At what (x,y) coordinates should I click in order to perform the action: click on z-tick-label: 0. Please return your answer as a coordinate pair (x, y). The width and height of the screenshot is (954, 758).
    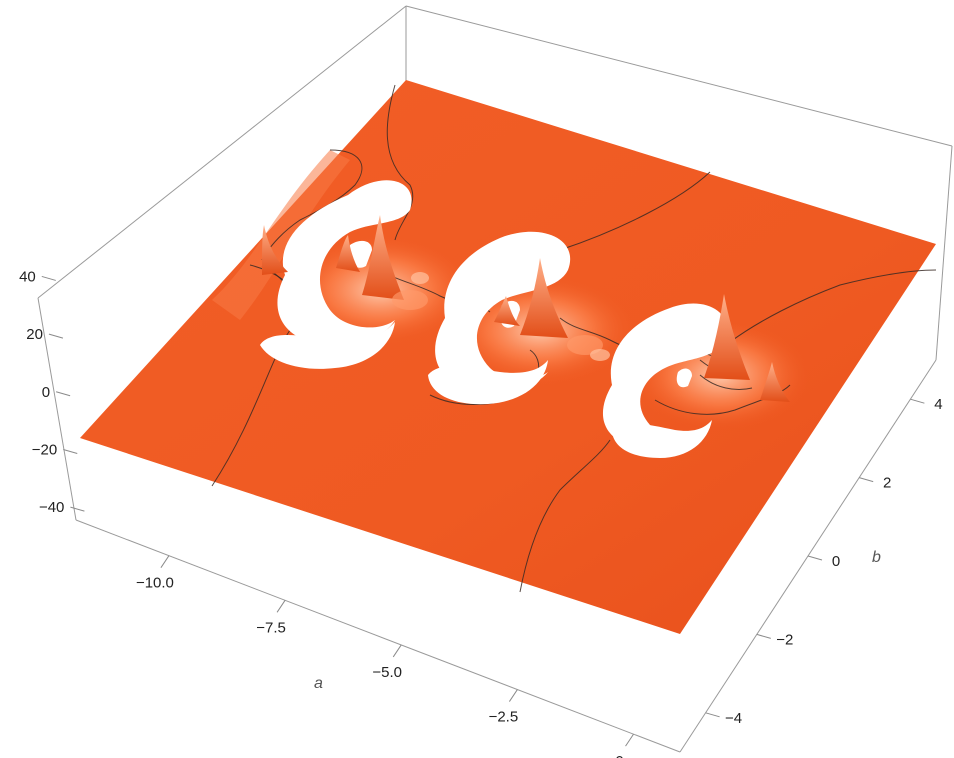
    Looking at the image, I should click on (46, 392).